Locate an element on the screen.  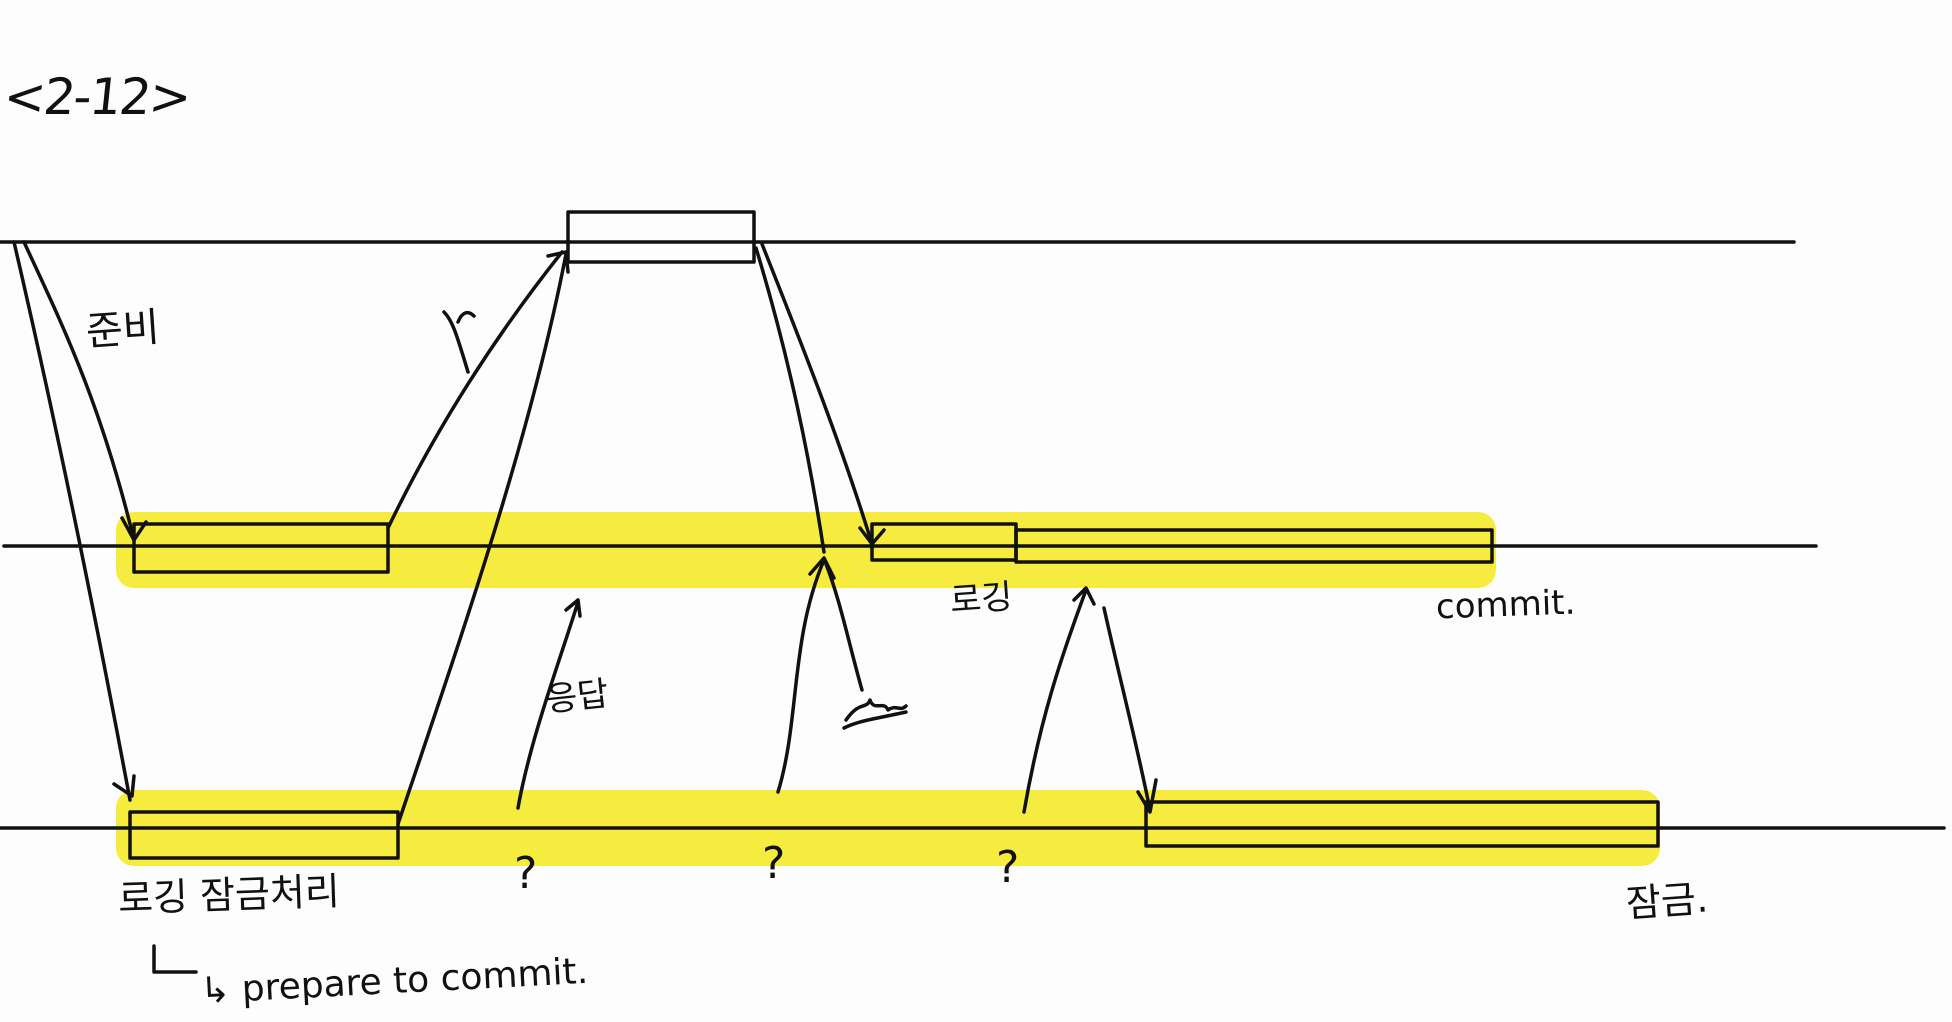
prepare-hook is located at coordinates (175, 959).